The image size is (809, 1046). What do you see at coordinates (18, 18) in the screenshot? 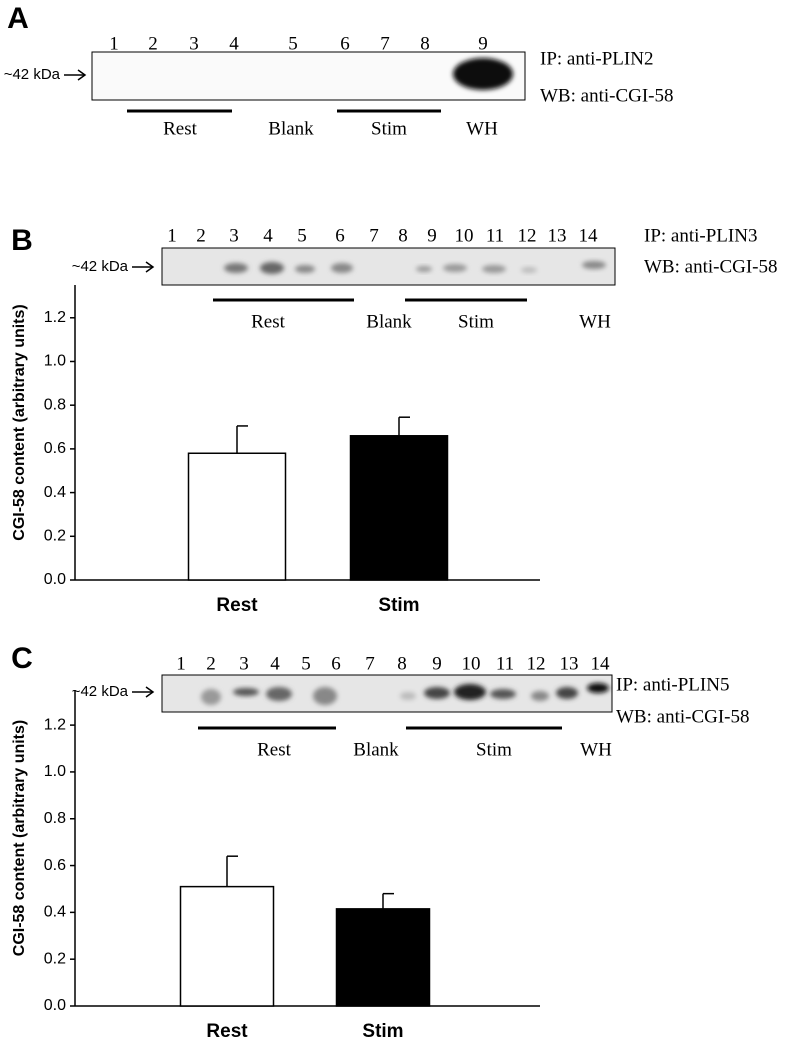
I see `panel-letter: A` at bounding box center [18, 18].